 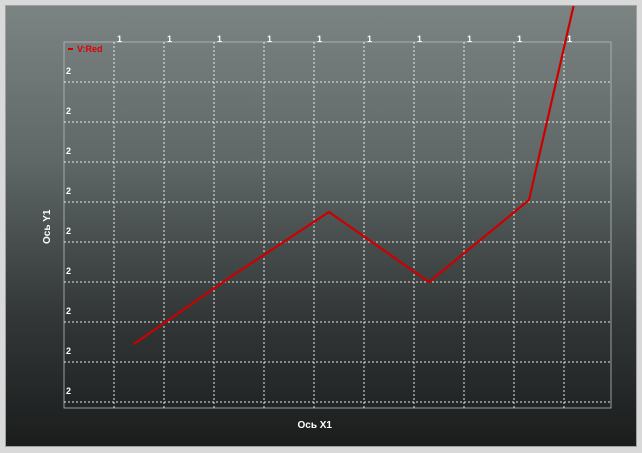 I want to click on x-axis-title: Ось X1, so click(x=315, y=425).